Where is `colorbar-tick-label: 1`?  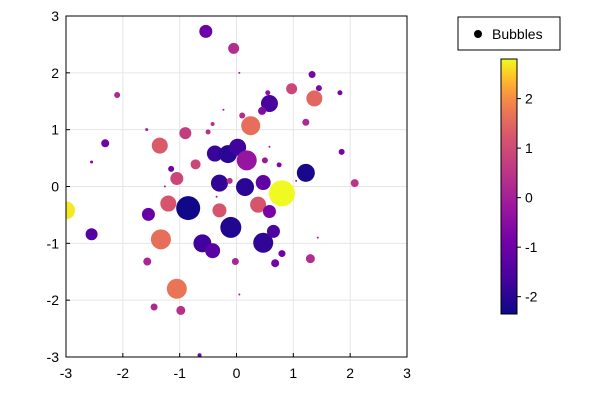
colorbar-tick-label: 1 is located at coordinates (529, 148).